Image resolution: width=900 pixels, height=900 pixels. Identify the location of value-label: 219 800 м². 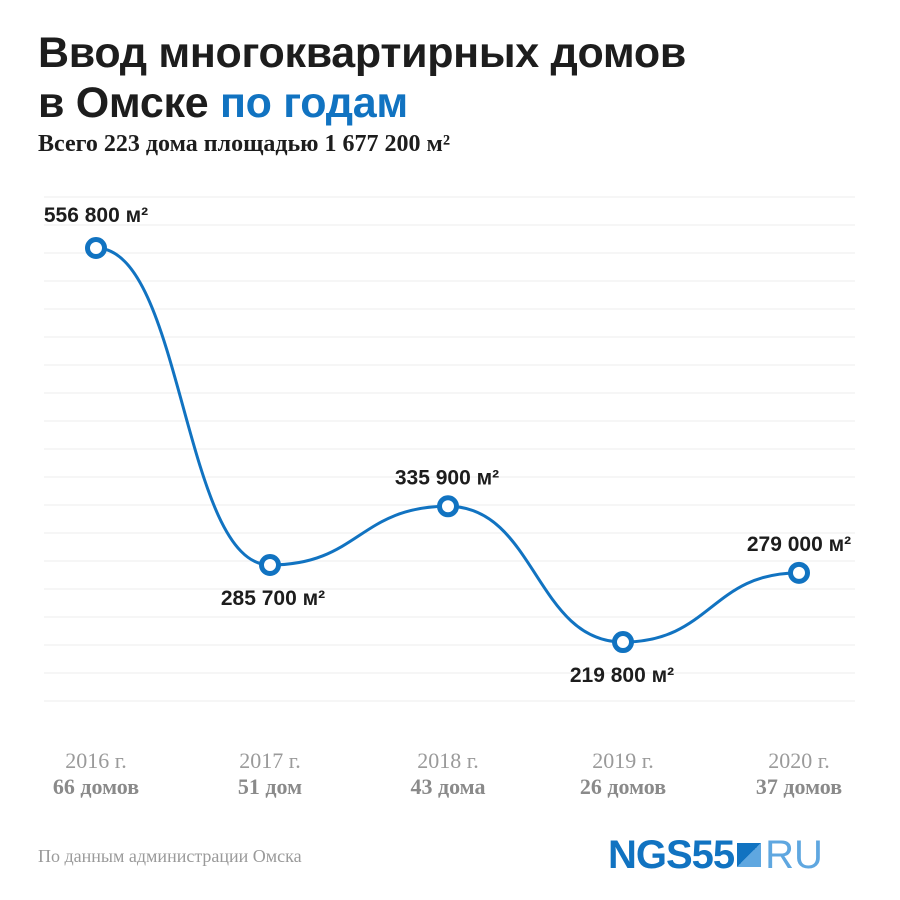
(622, 675).